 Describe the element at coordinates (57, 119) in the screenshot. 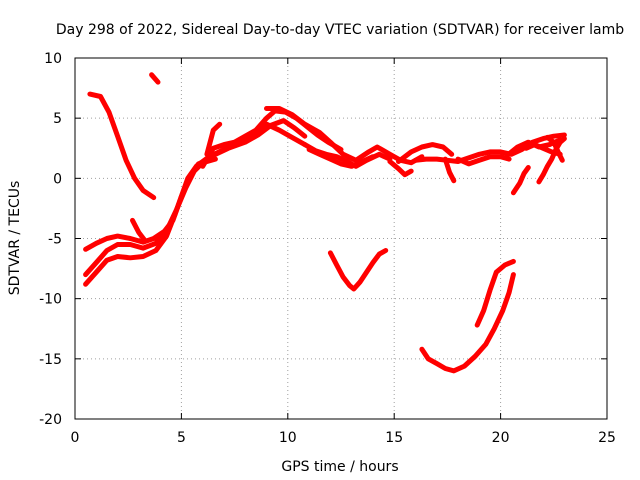

I see `y-tick-label: 5` at that location.